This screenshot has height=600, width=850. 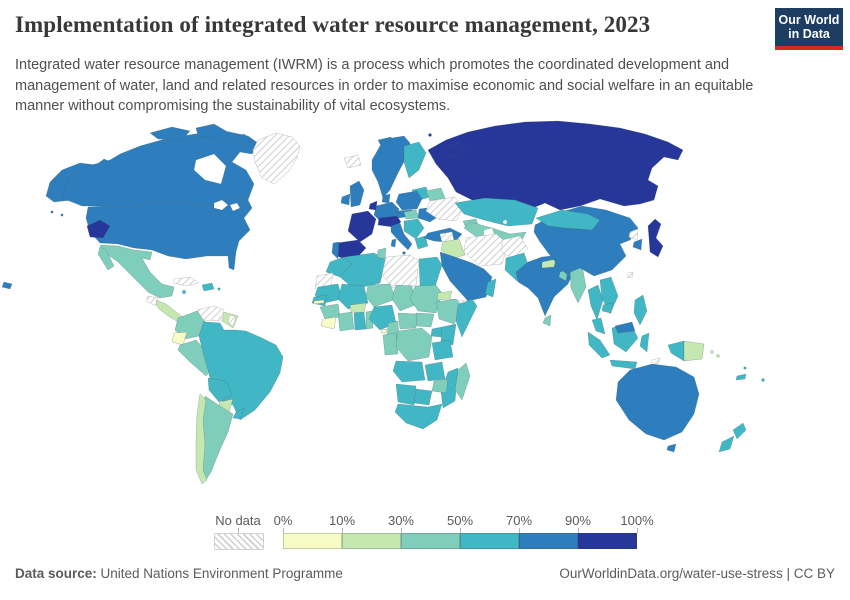 What do you see at coordinates (423, 397) in the screenshot?
I see `region-botswana` at bounding box center [423, 397].